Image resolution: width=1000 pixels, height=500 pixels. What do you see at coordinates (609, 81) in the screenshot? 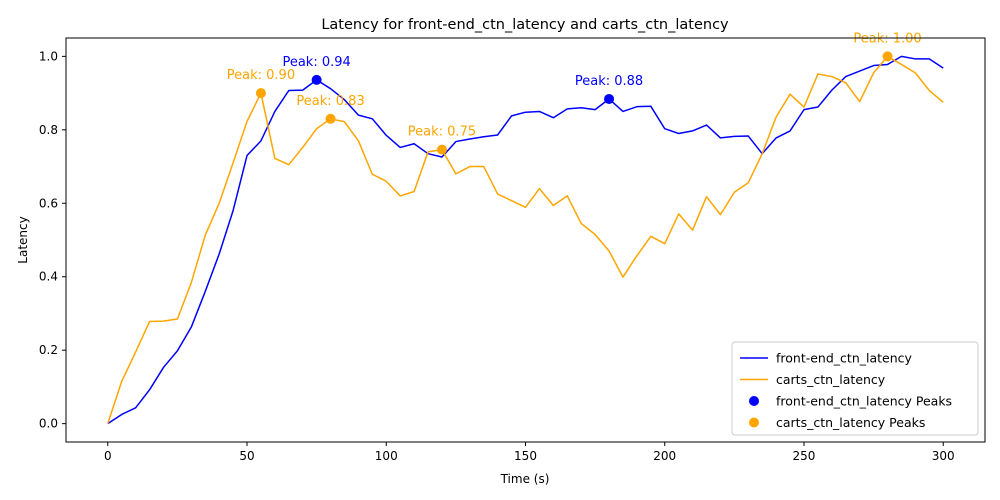
I see `peak-label-1: Peak: 0.88` at bounding box center [609, 81].